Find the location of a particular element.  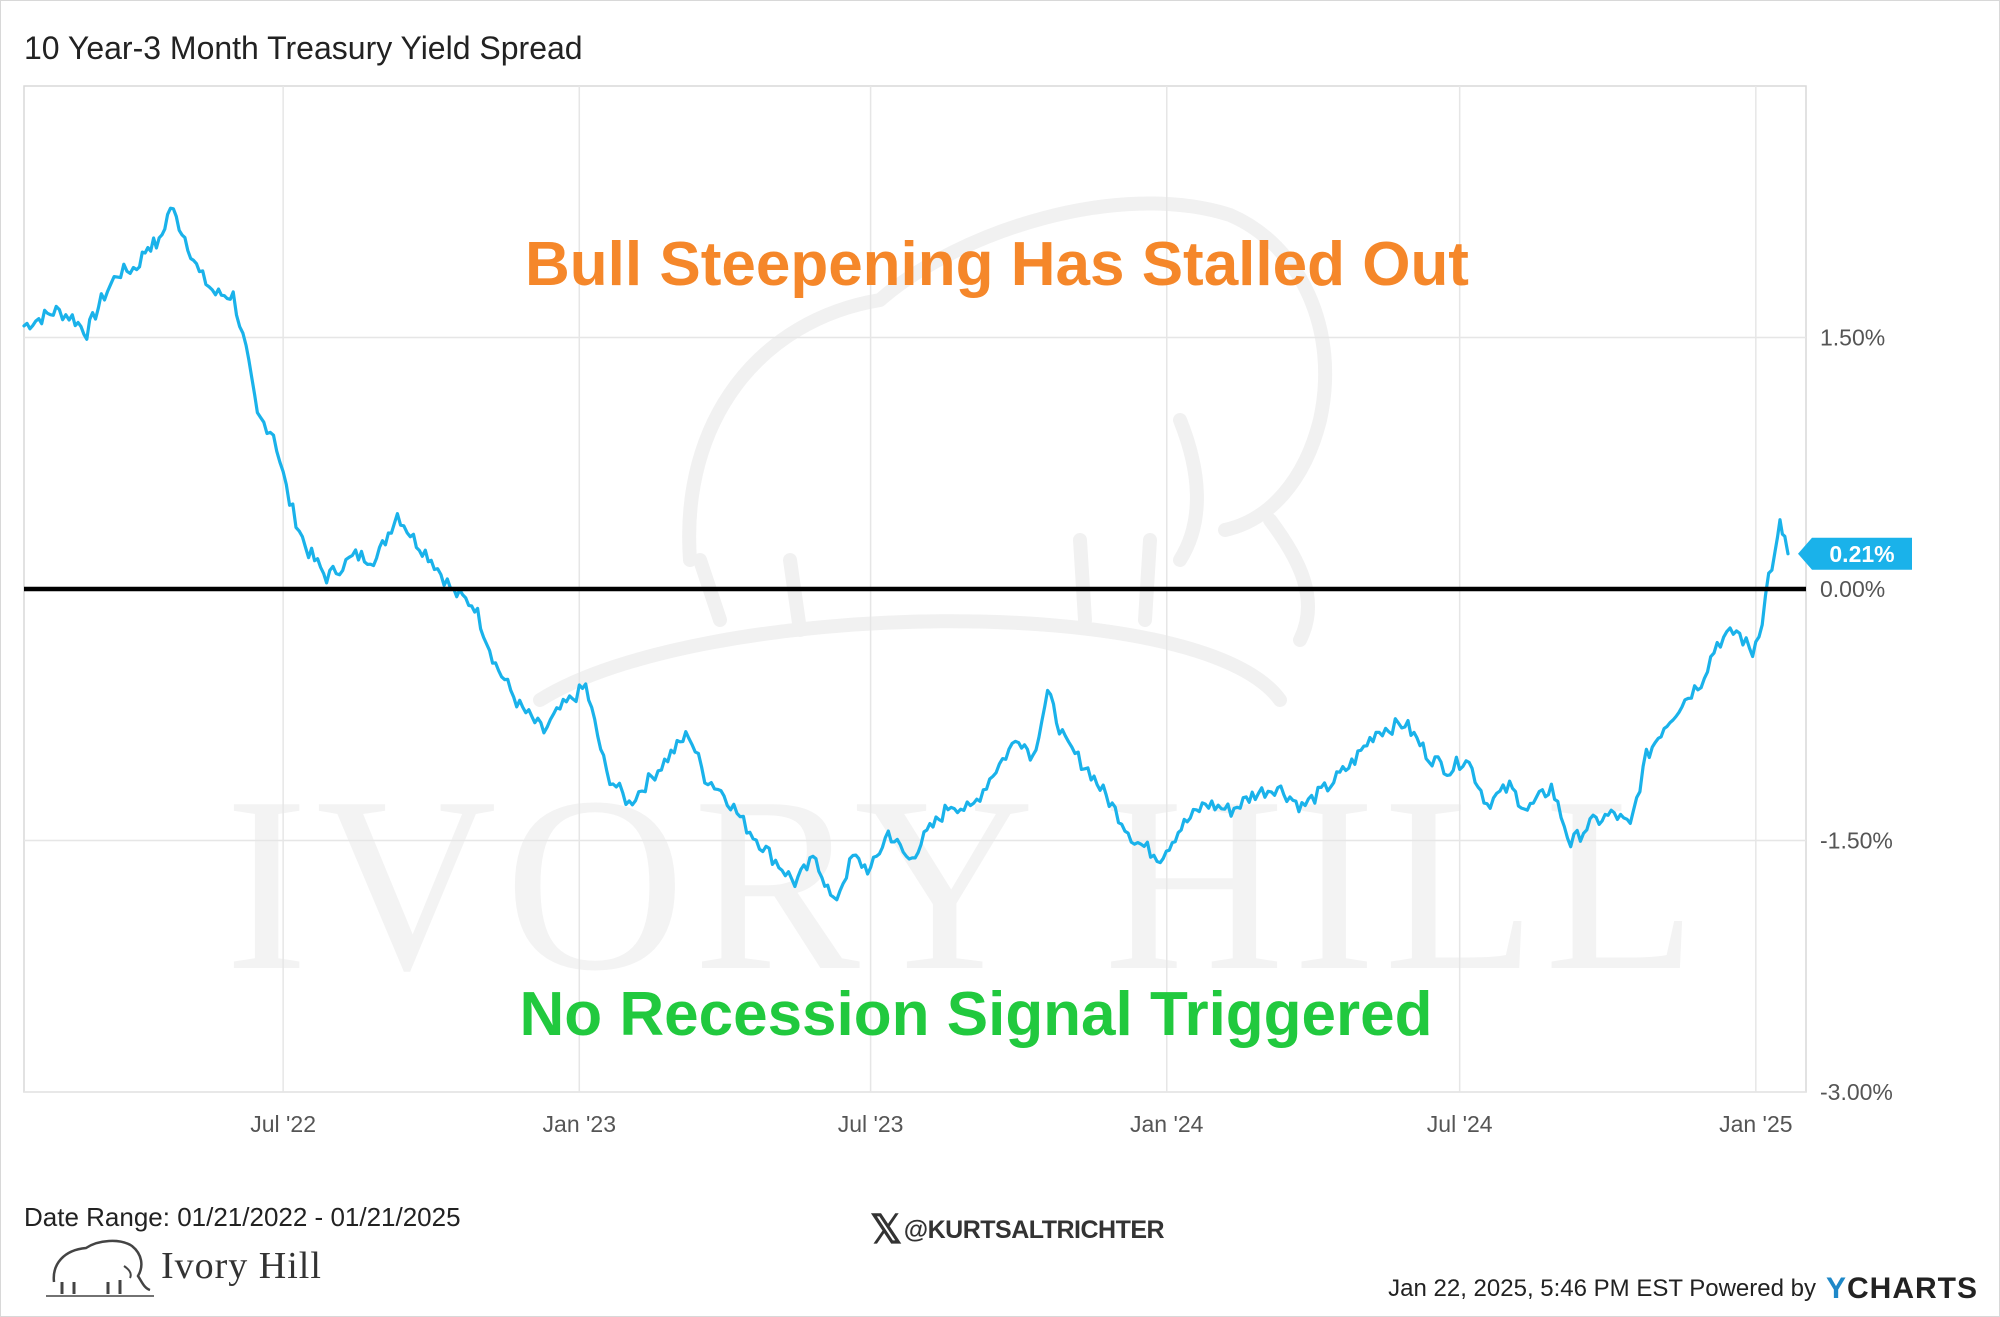

y-tick-label: -1.50% is located at coordinates (1856, 841).